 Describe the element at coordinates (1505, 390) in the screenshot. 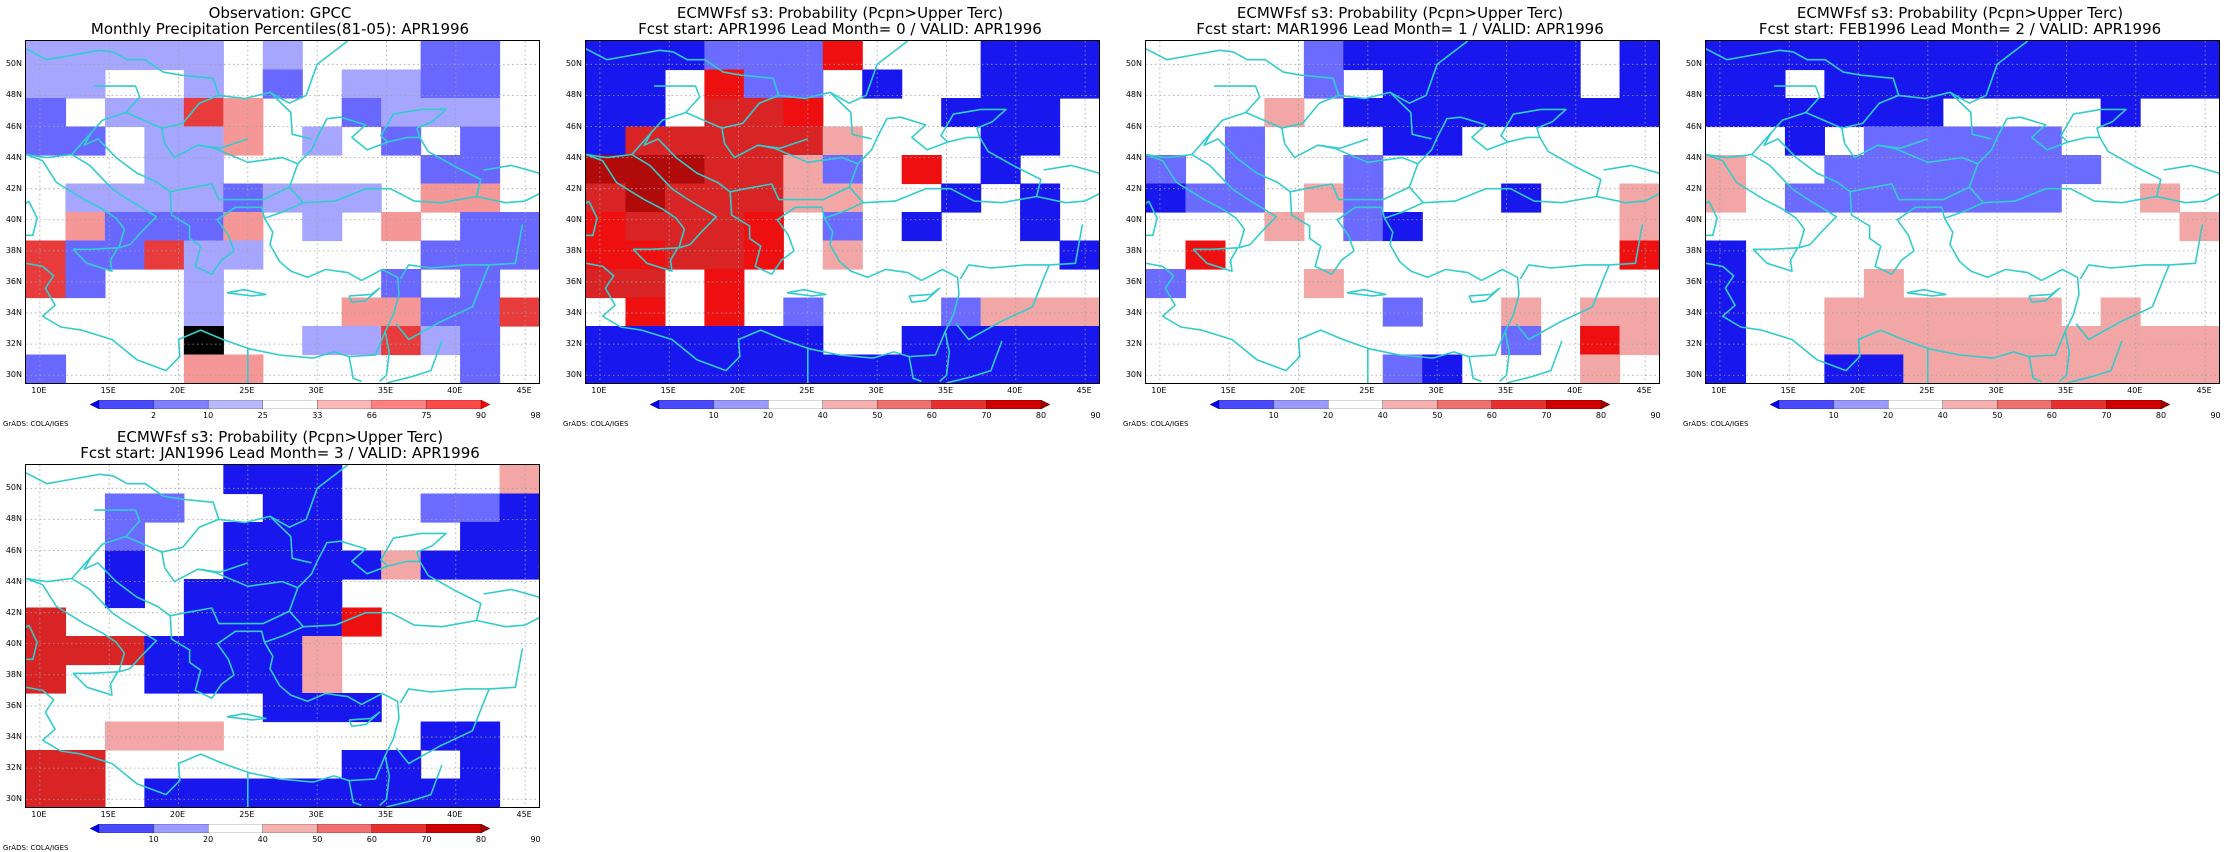

I see `x-tick-label: 35E` at that location.